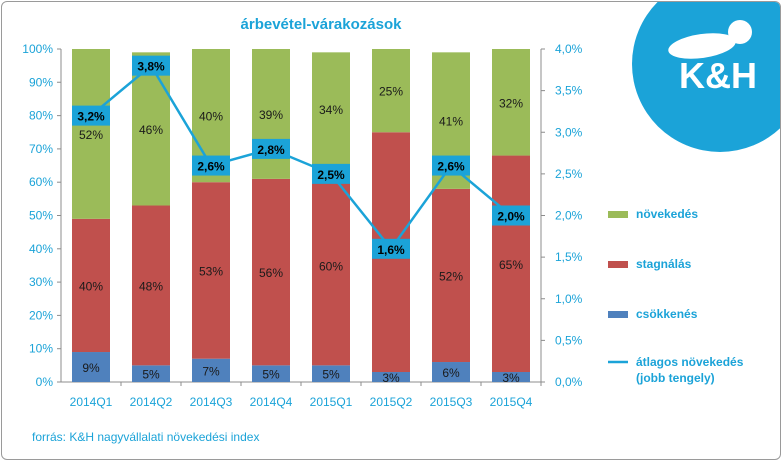 Image resolution: width=782 pixels, height=461 pixels. I want to click on y-tick-label: 10%, so click(41, 349).